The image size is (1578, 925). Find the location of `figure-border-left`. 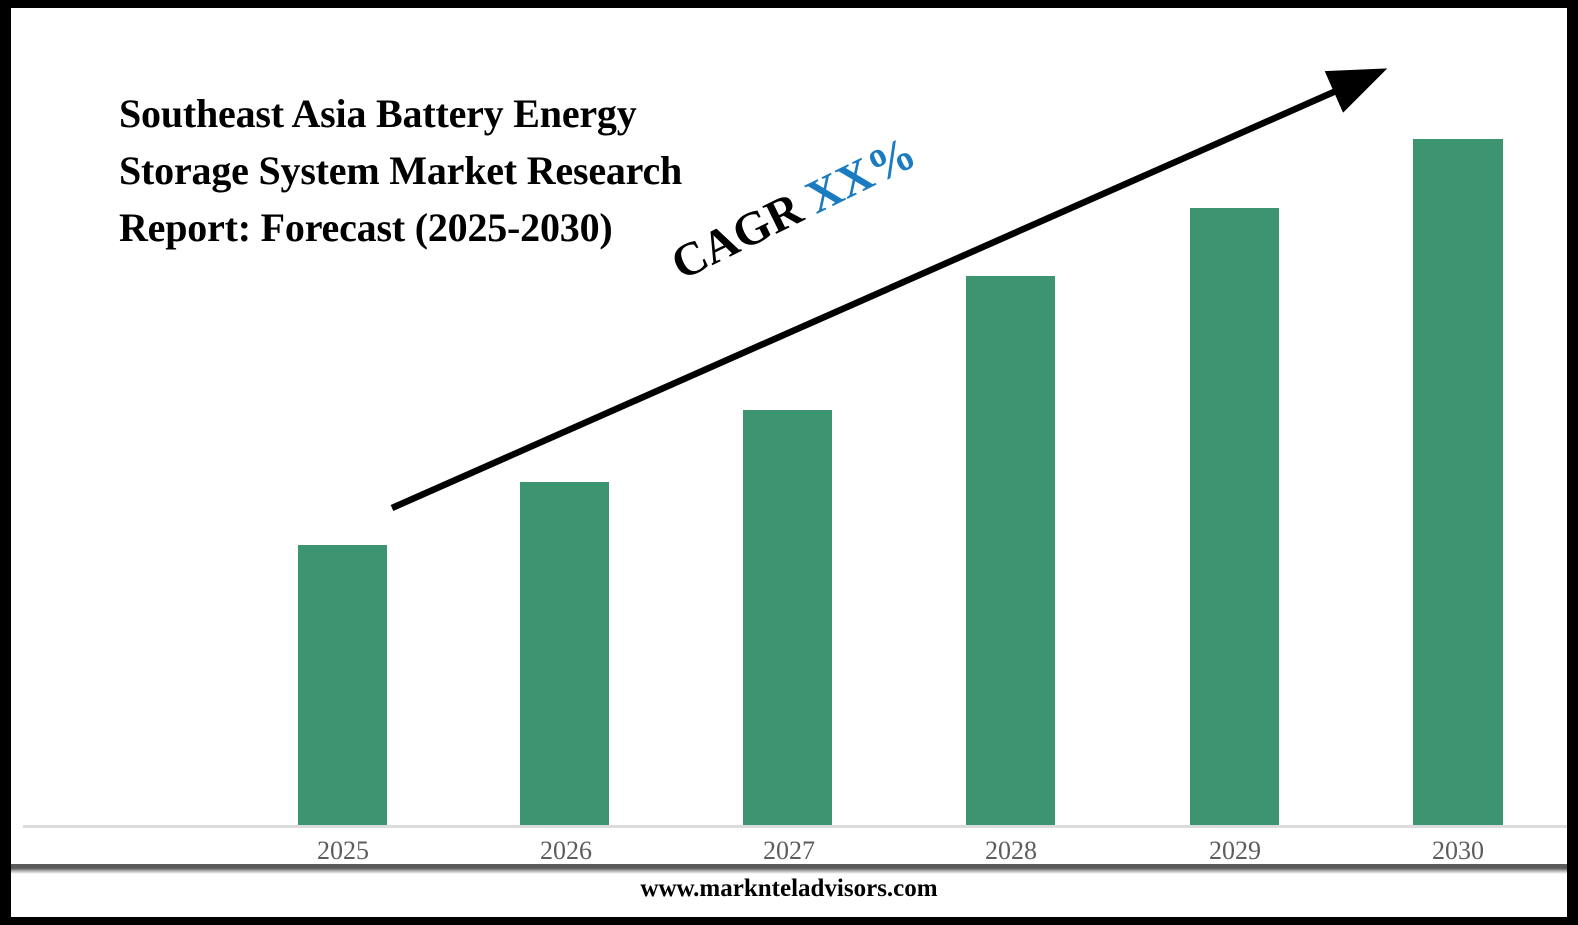

figure-border-left is located at coordinates (5, 462).